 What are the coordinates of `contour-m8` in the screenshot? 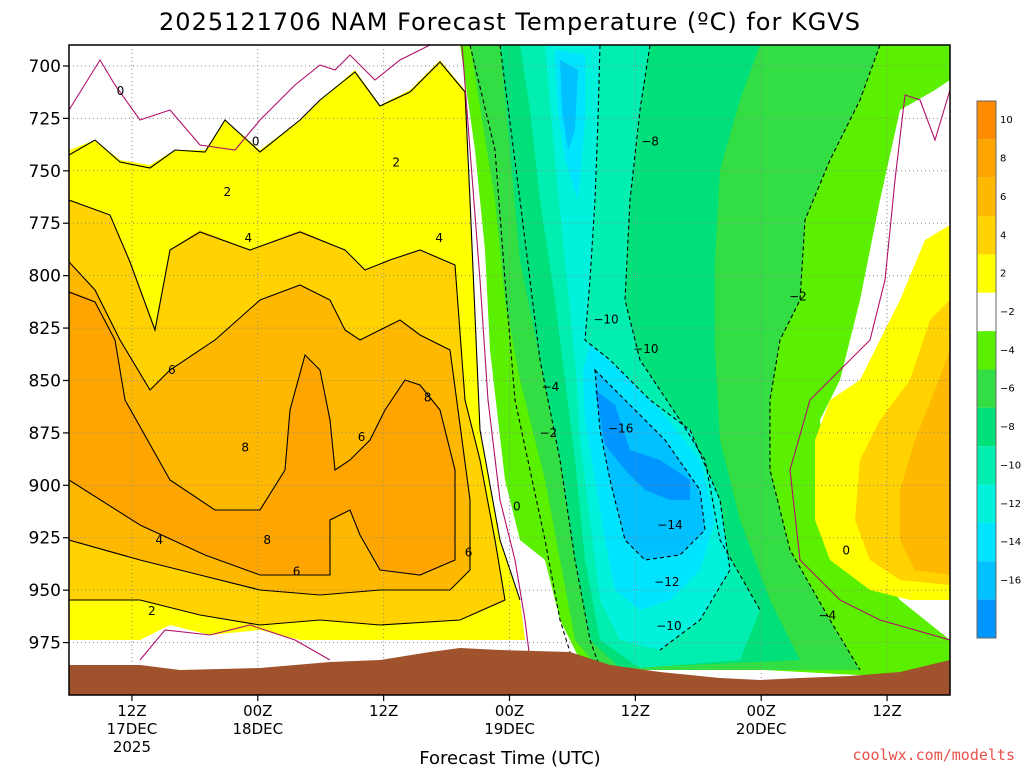 It's located at (692, 328).